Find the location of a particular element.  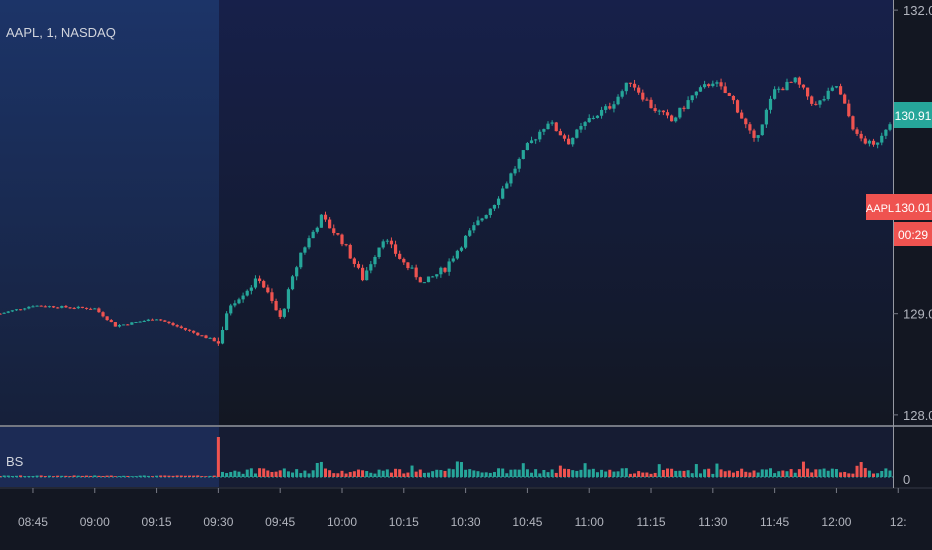

last-price-label: 130.91 is located at coordinates (913, 116).